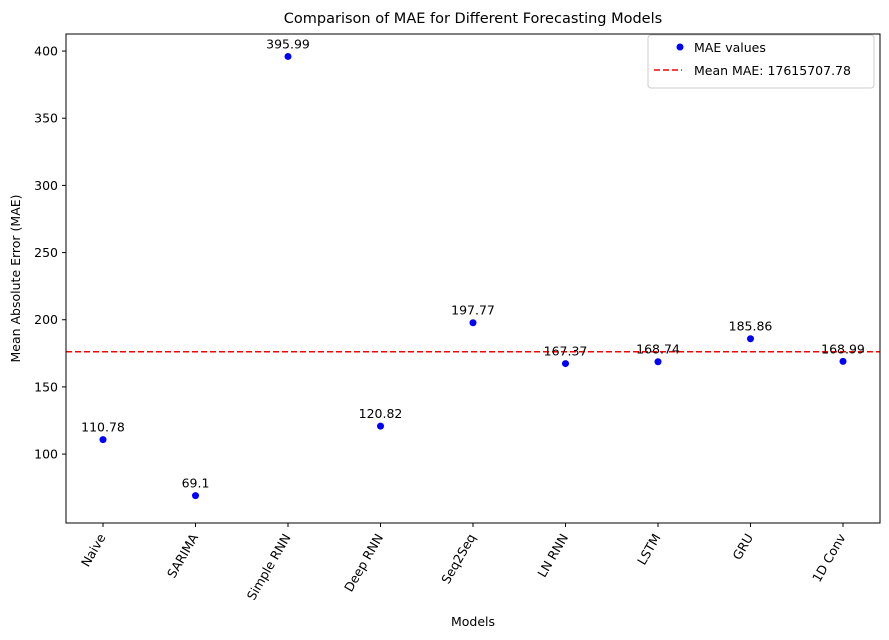 This screenshot has height=640, width=889. I want to click on x-axis-label: Models, so click(473, 621).